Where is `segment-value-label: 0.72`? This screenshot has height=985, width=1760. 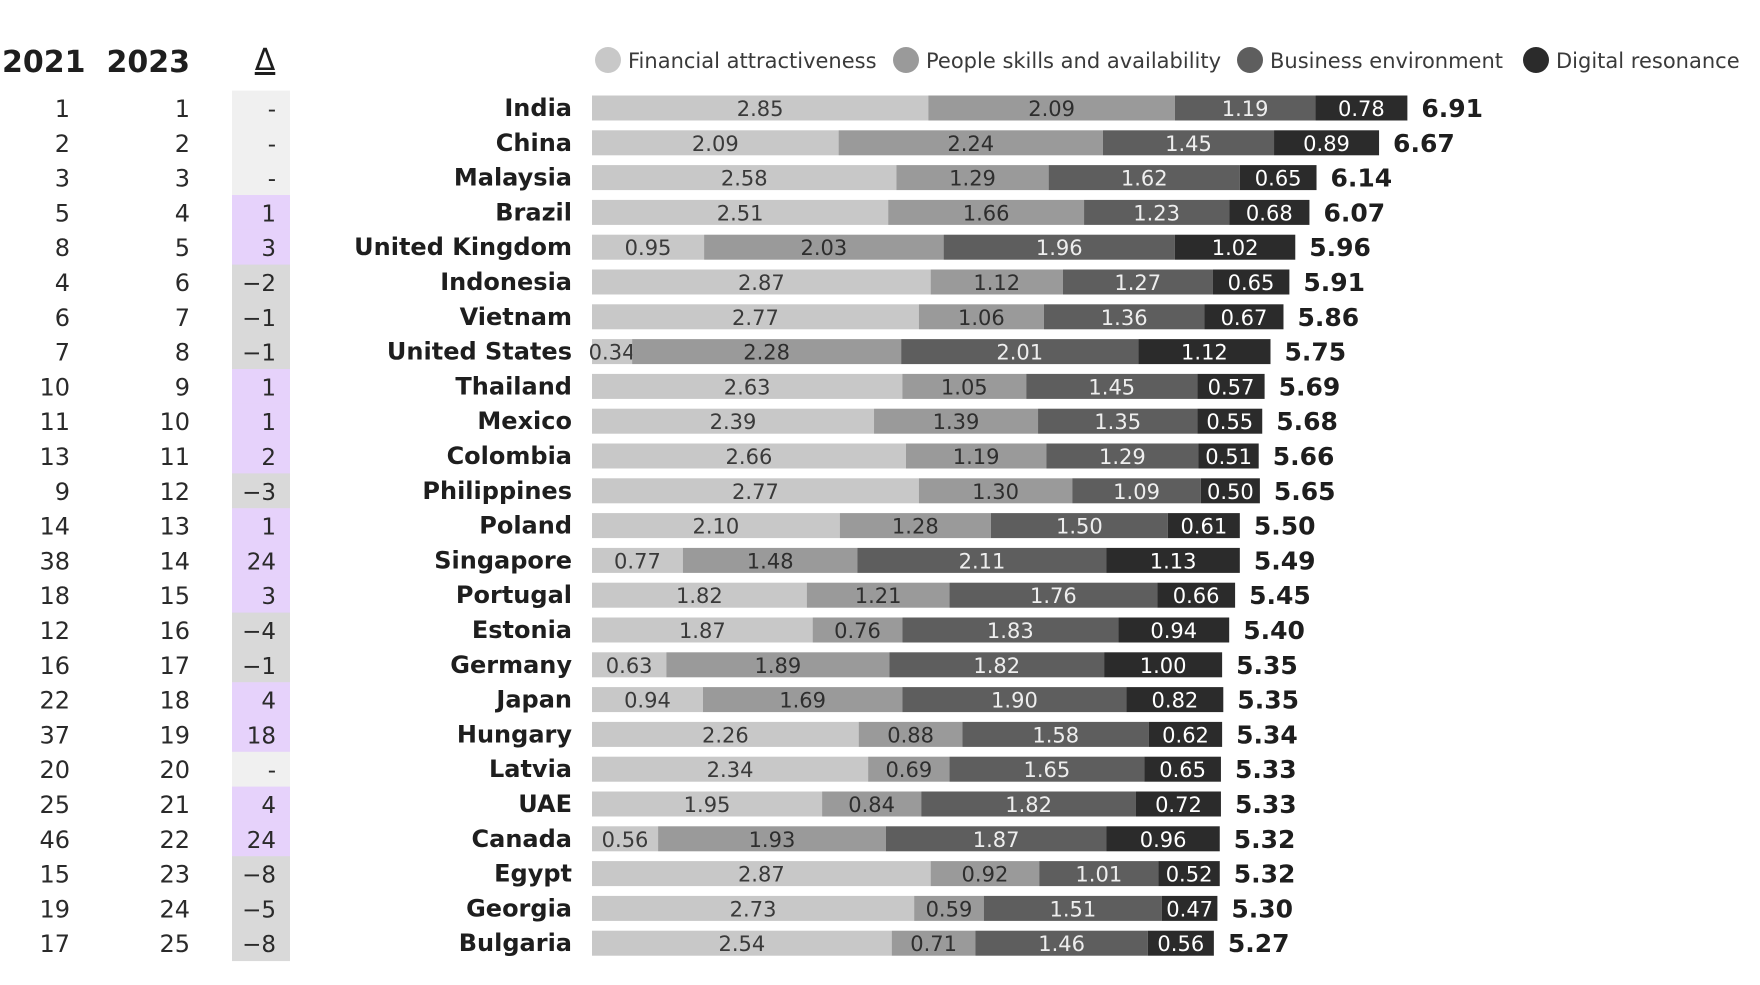 segment-value-label: 0.72 is located at coordinates (1178, 805).